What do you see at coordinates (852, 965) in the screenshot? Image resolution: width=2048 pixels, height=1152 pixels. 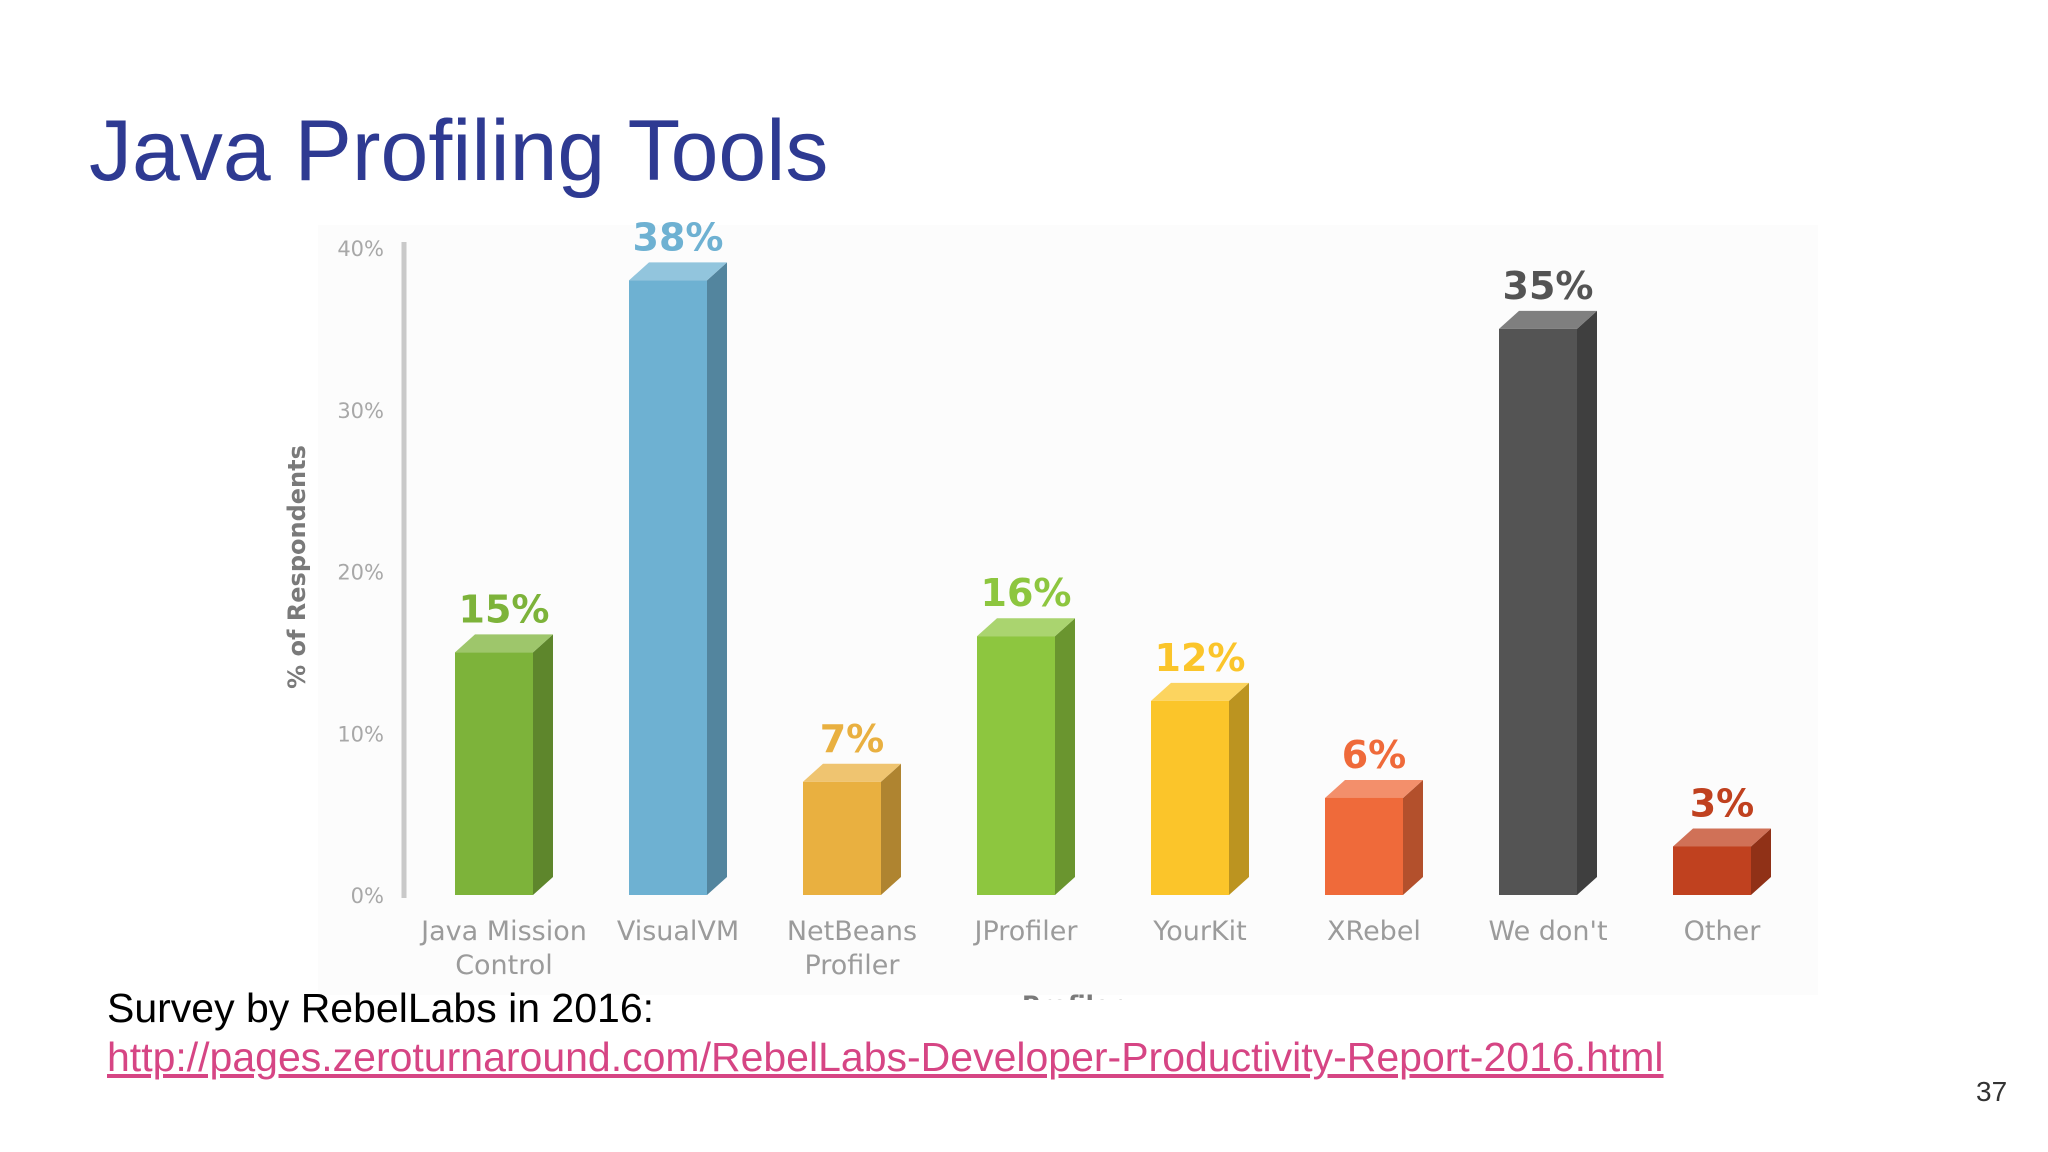 I see `category-label: Profiler` at bounding box center [852, 965].